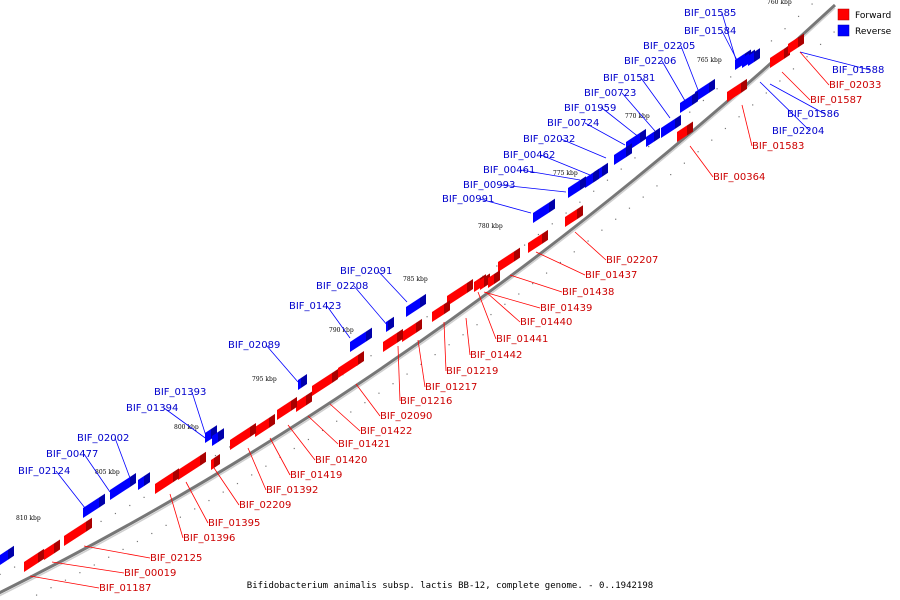 The height and width of the screenshot is (600, 900). Describe the element at coordinates (566, 308) in the screenshot. I see `gene-label: BIF_01439` at that location.